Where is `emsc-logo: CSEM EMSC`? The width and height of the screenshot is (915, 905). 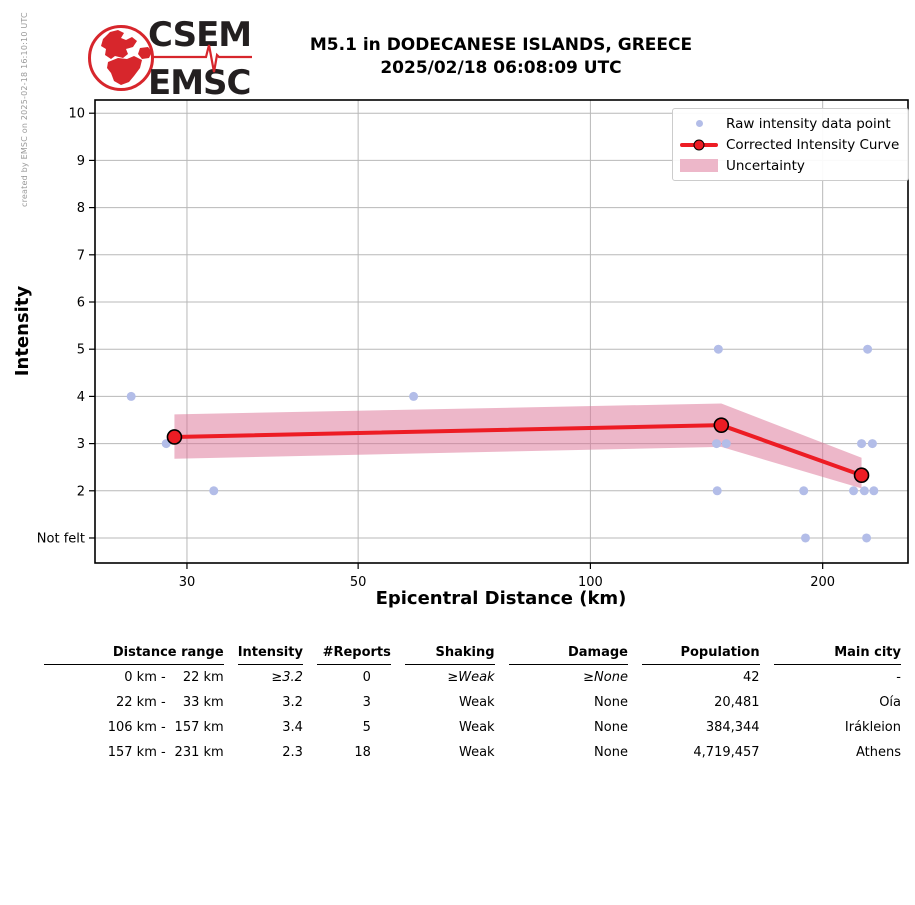 emsc-logo: CSEM EMSC is located at coordinates (174, 58).